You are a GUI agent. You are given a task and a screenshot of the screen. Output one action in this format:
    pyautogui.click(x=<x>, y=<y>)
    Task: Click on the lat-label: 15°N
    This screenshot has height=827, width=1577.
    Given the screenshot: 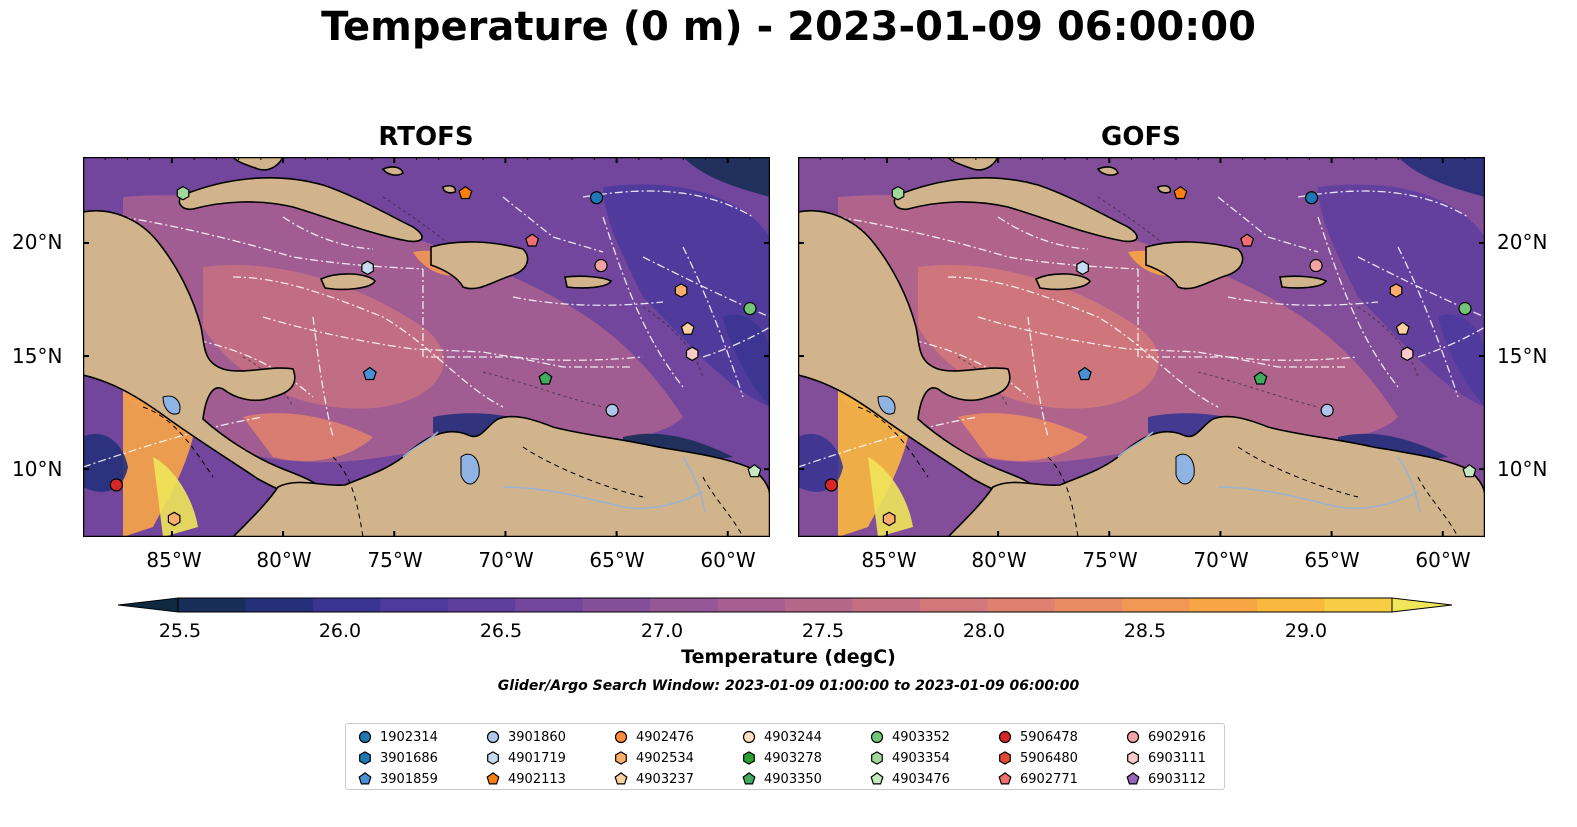 What is the action you would take?
    pyautogui.click(x=37, y=356)
    